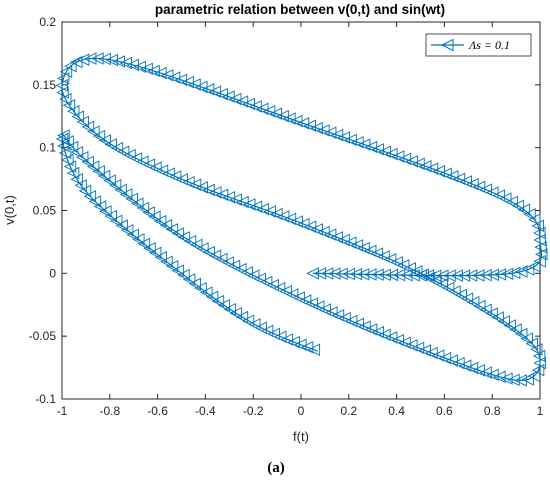 The height and width of the screenshot is (480, 550). I want to click on x-tick-label: 0.2, so click(348, 411).